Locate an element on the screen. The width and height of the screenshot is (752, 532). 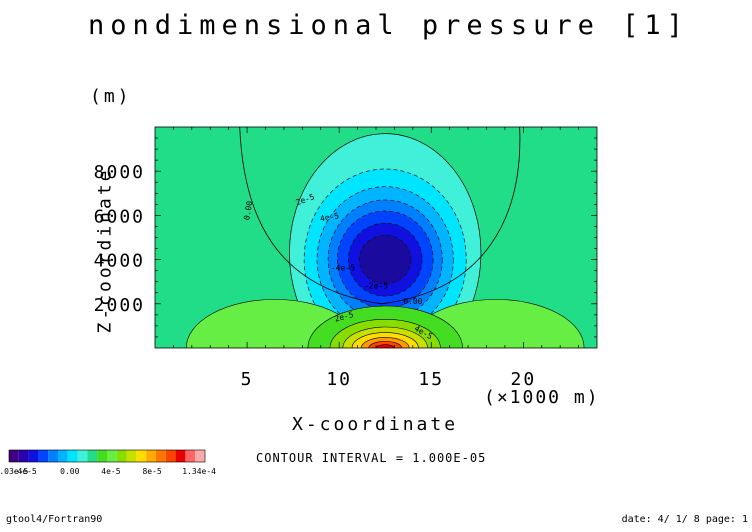
colorbar: -7.03e-5-4e-5 0.00 4e-5 8e-5 1.34e-4 is located at coordinates (108, 462).